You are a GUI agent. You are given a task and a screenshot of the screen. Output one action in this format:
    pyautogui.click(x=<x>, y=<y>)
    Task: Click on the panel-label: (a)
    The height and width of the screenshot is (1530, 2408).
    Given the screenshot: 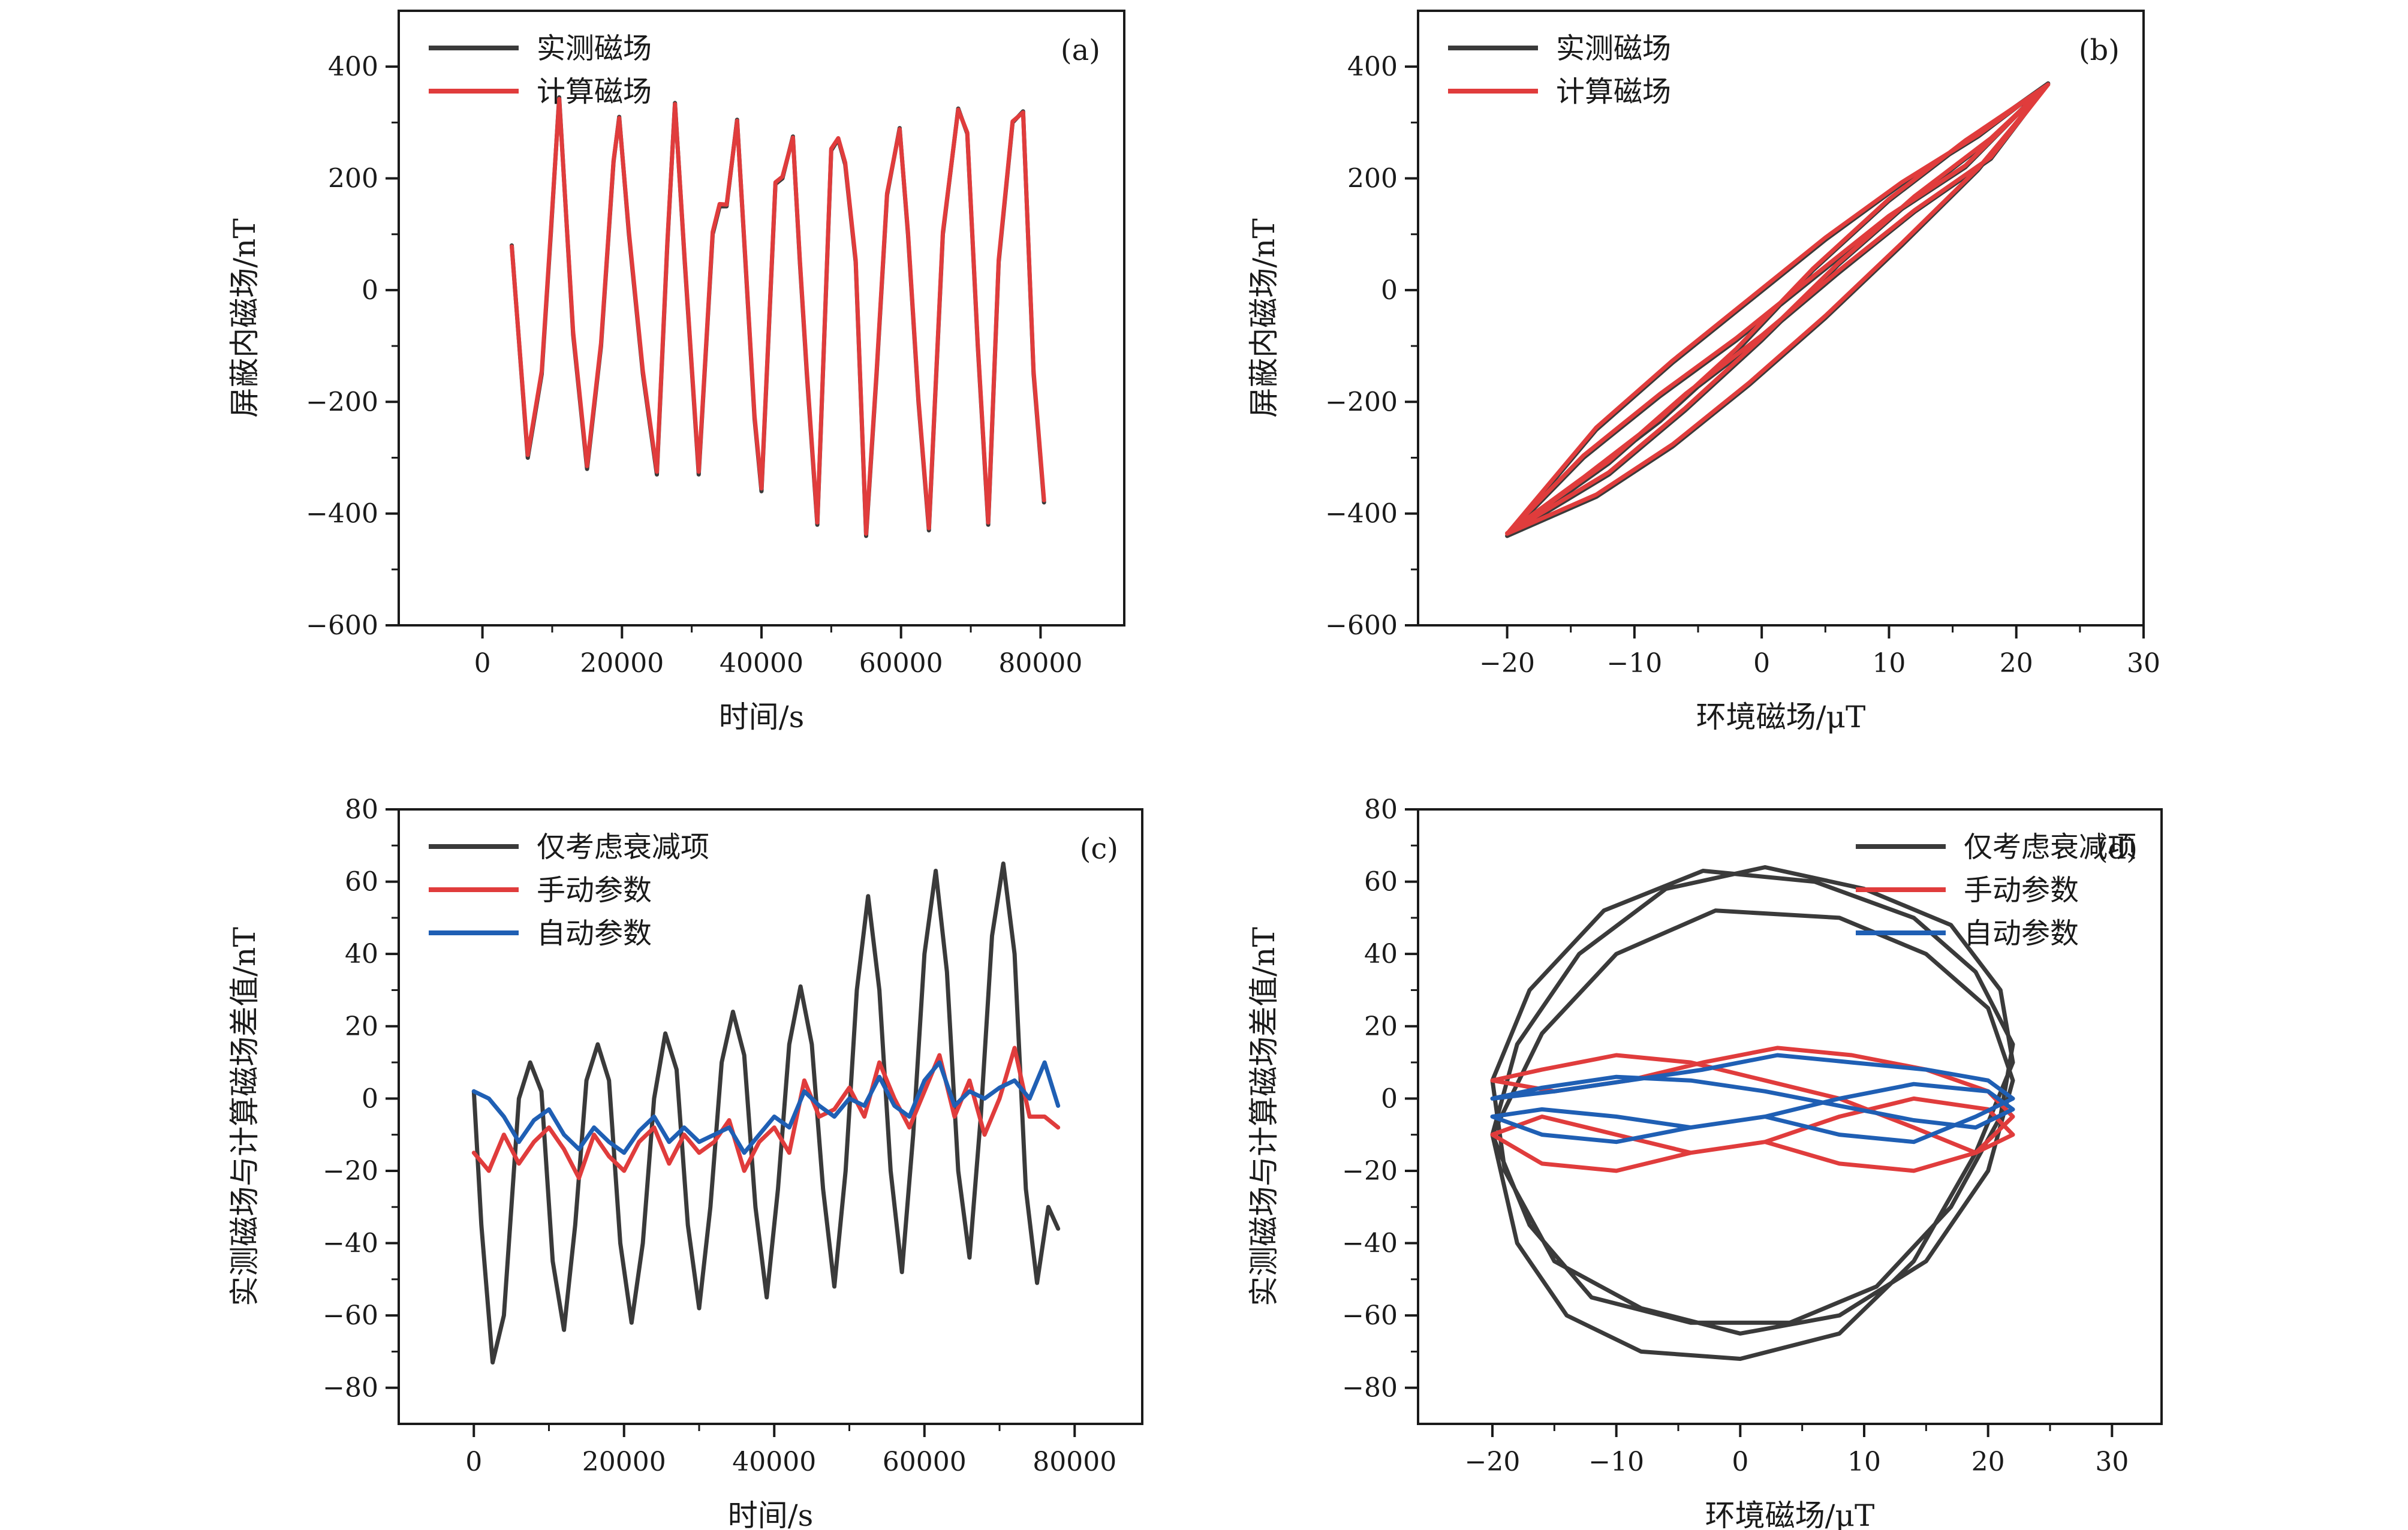 What is the action you would take?
    pyautogui.click(x=1080, y=50)
    